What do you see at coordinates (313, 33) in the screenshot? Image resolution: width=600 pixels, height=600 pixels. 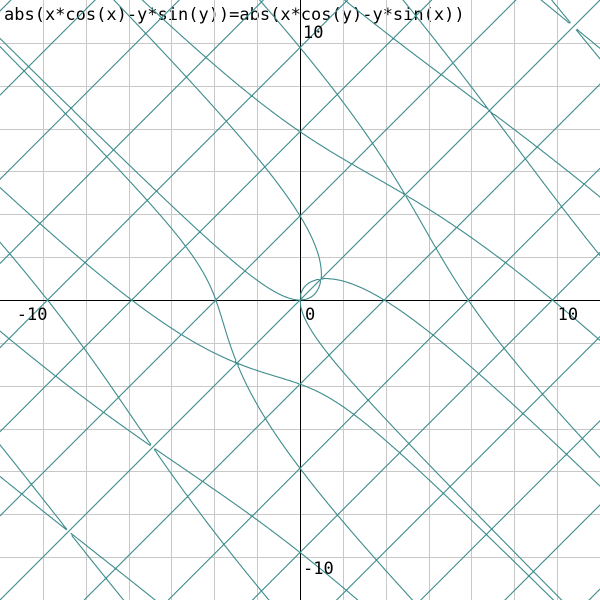 I see `y-tick-label: 10` at bounding box center [313, 33].